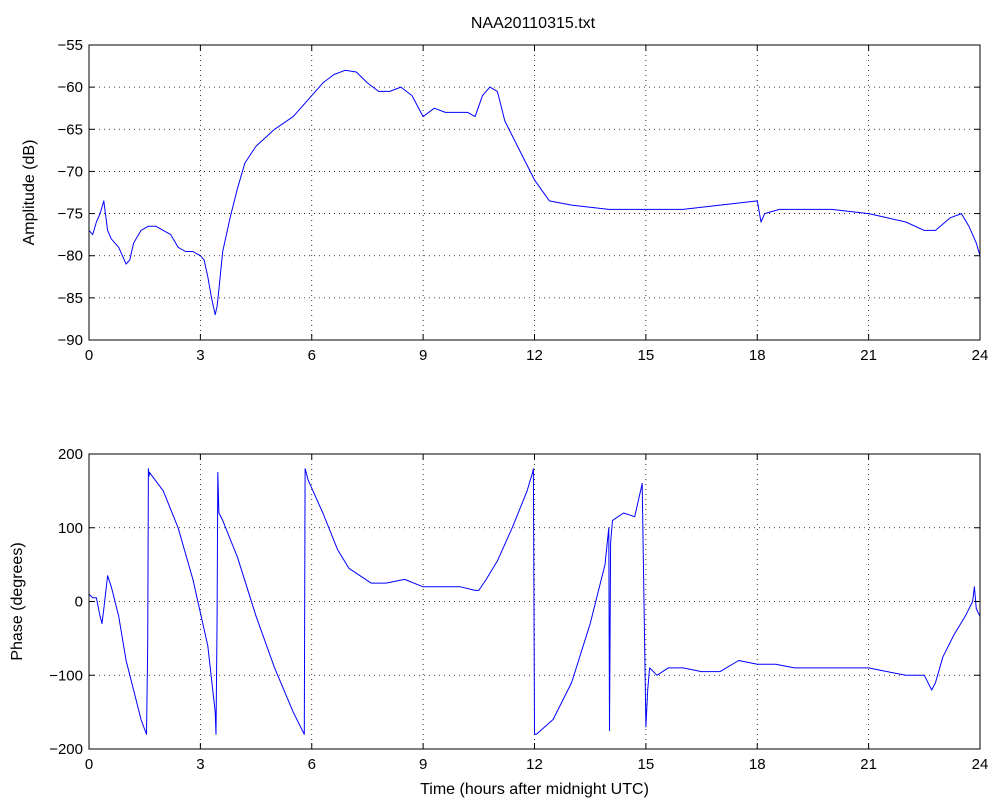 Image resolution: width=998 pixels, height=806 pixels. I want to click on amplitude-x-tick-label: 21, so click(868, 355).